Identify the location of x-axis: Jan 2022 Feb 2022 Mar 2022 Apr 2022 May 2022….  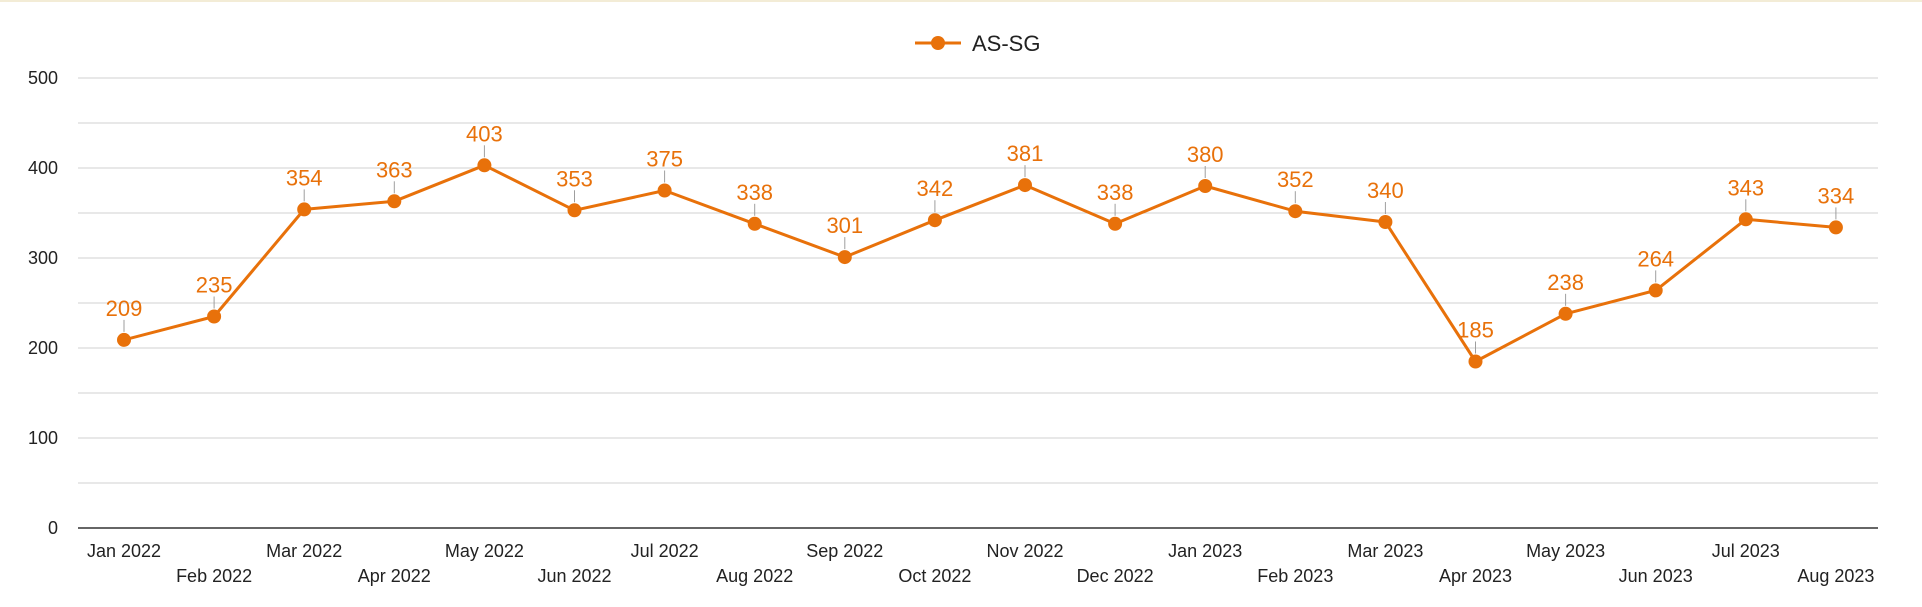
(978, 556).